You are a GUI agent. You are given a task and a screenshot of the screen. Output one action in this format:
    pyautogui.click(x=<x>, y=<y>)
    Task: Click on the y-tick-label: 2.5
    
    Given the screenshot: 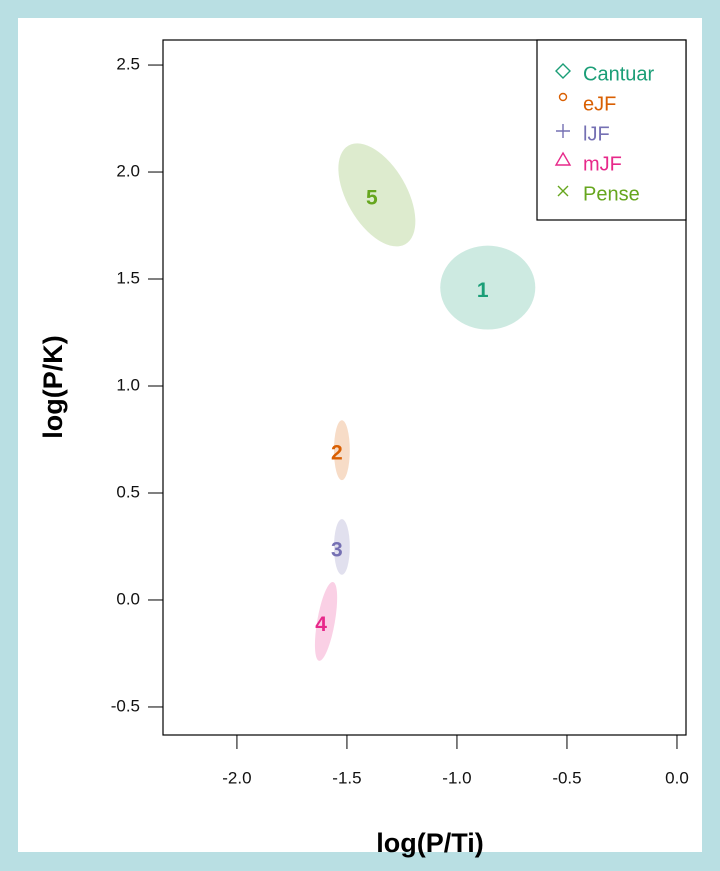 What is the action you would take?
    pyautogui.click(x=128, y=64)
    